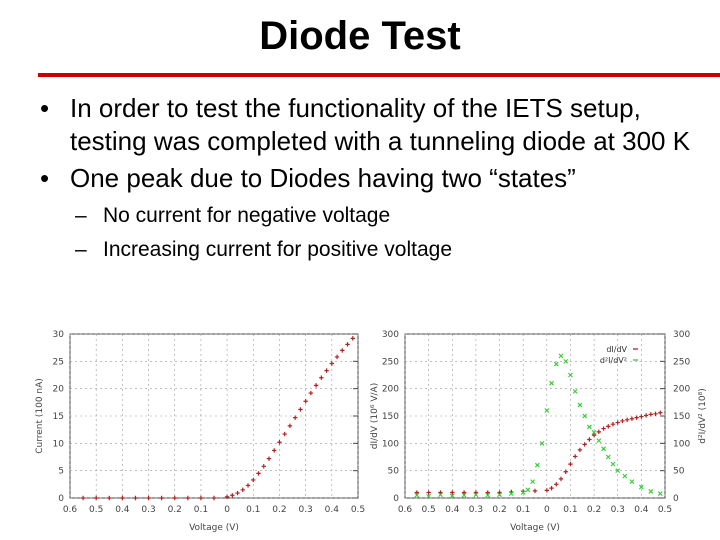 The image size is (720, 540). What do you see at coordinates (70, 510) in the screenshot?
I see `x-tick-label: 0.6` at bounding box center [70, 510].